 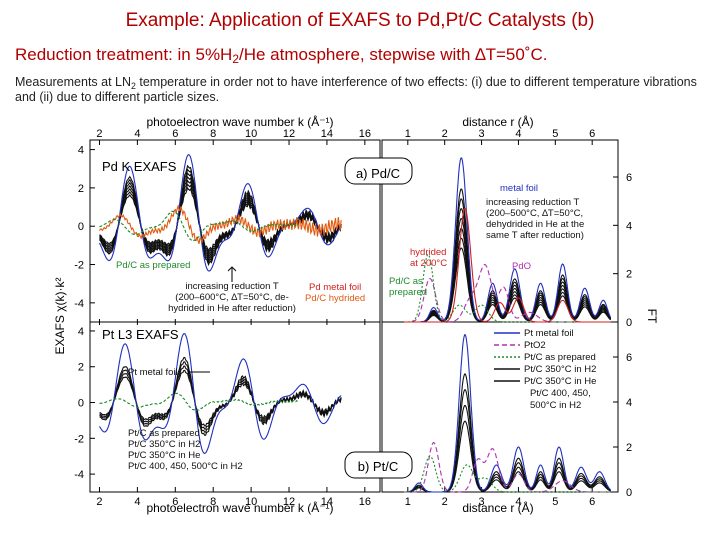 I want to click on pt-legend-label: PtO2, so click(x=535, y=345).